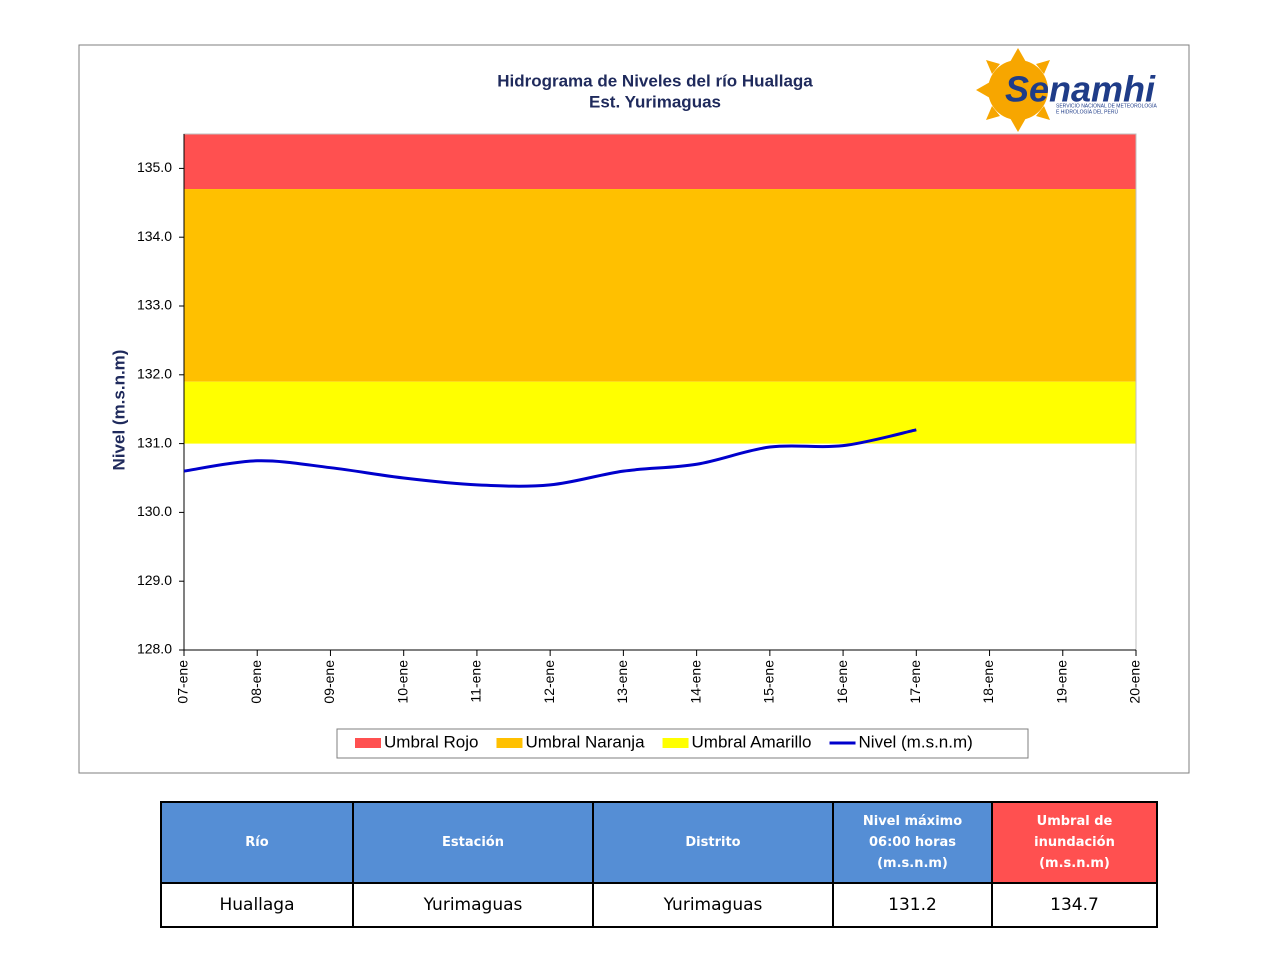  Describe the element at coordinates (154, 305) in the screenshot. I see `y-tick-label: 133.0` at that location.